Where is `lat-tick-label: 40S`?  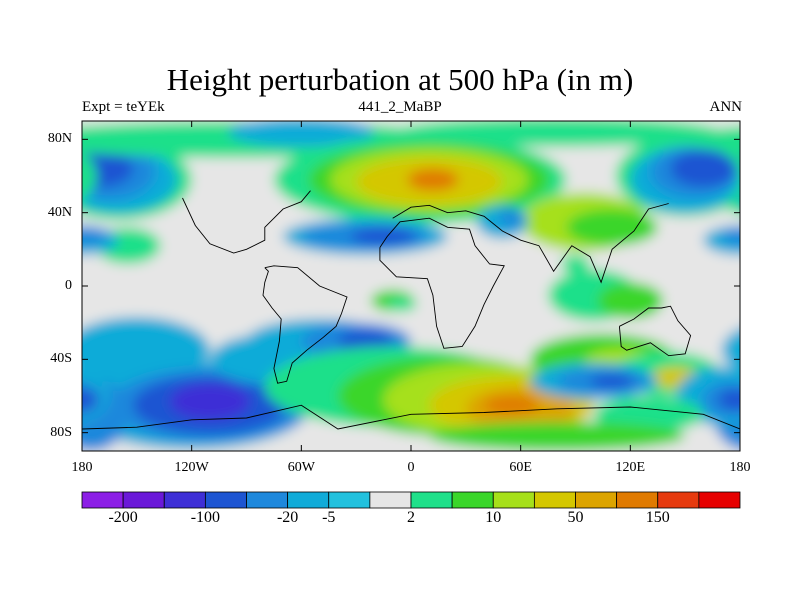 lat-tick-label: 40S is located at coordinates (61, 359).